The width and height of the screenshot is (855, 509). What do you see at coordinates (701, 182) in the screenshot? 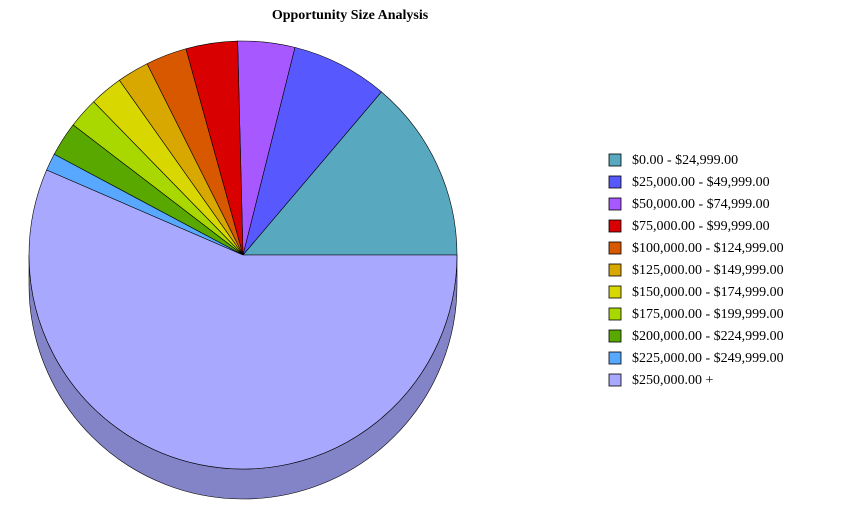
I see `legend-label: $25,000.00 - $49,999.00` at bounding box center [701, 182].